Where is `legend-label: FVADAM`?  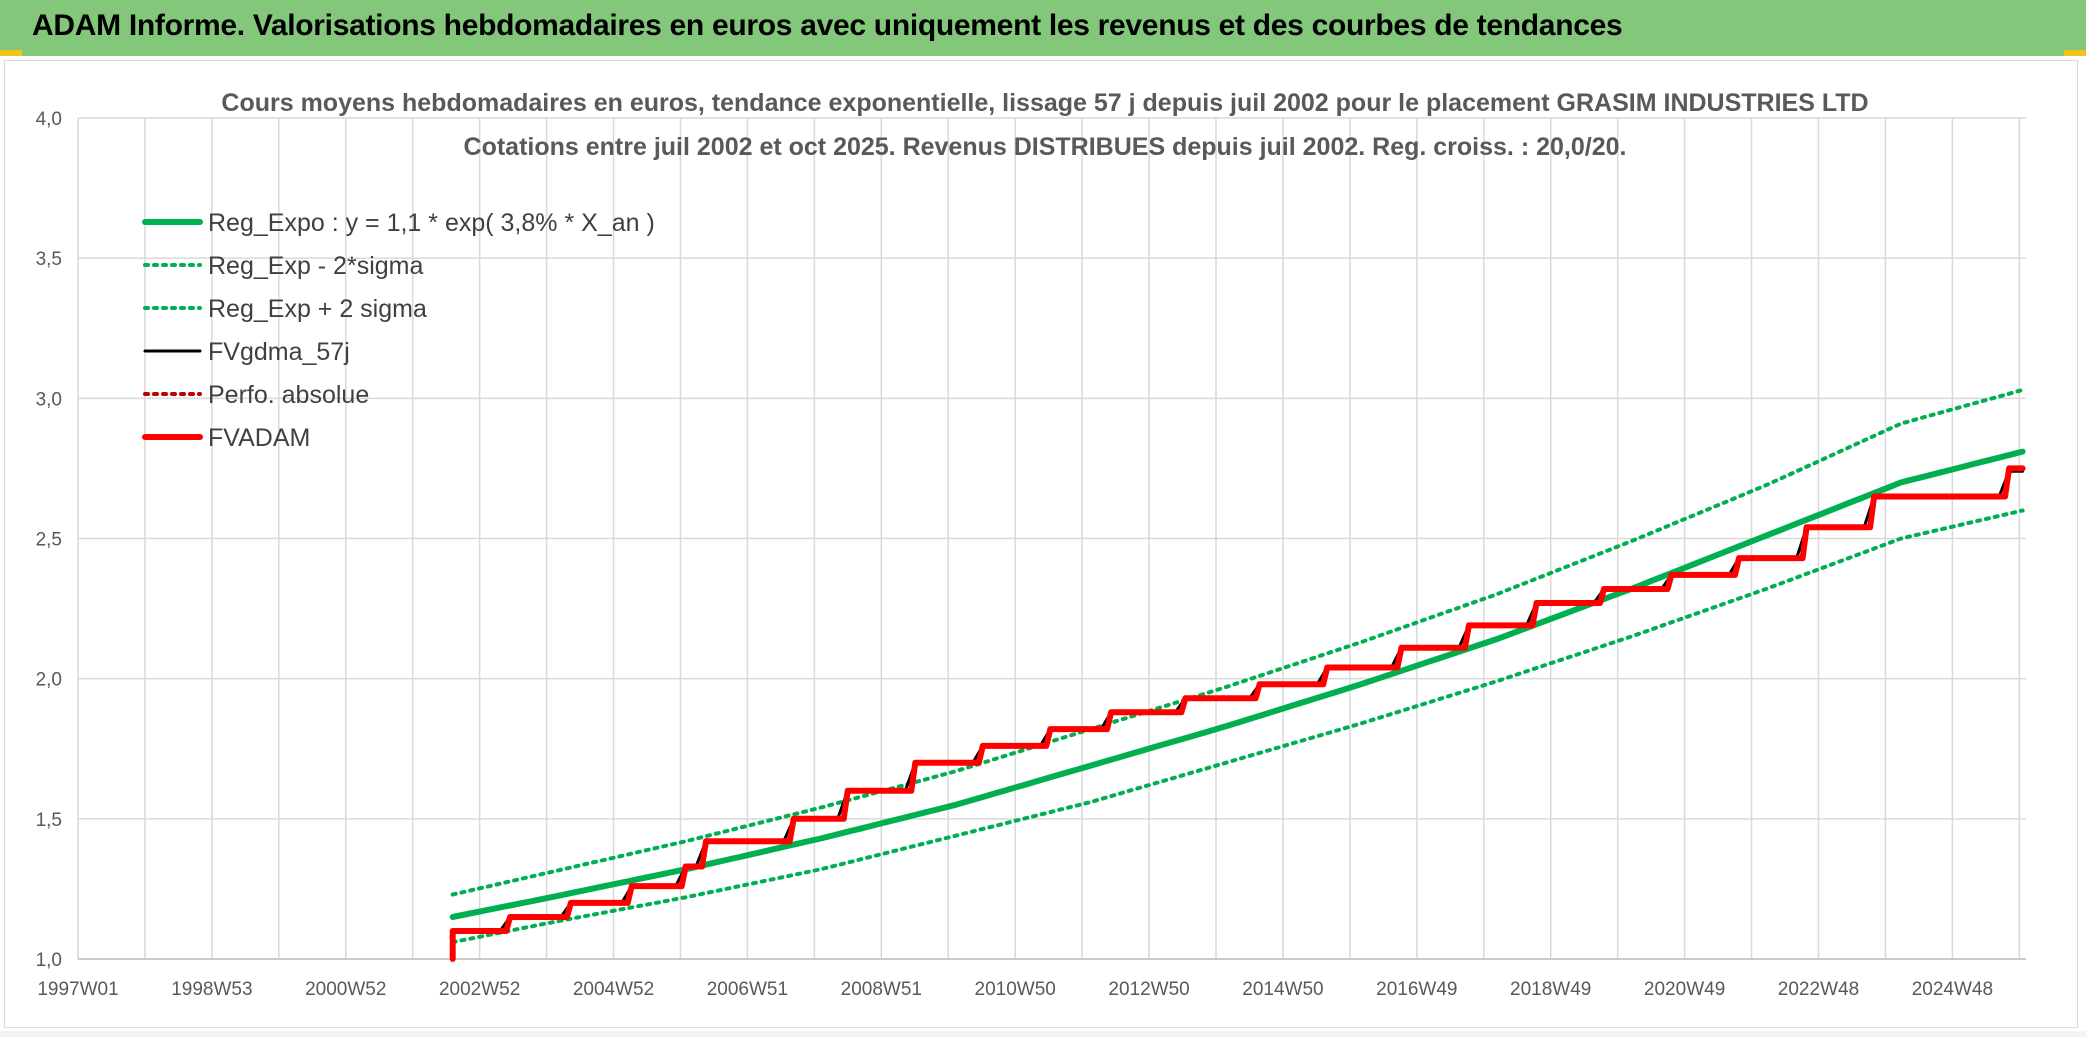 legend-label: FVADAM is located at coordinates (259, 438).